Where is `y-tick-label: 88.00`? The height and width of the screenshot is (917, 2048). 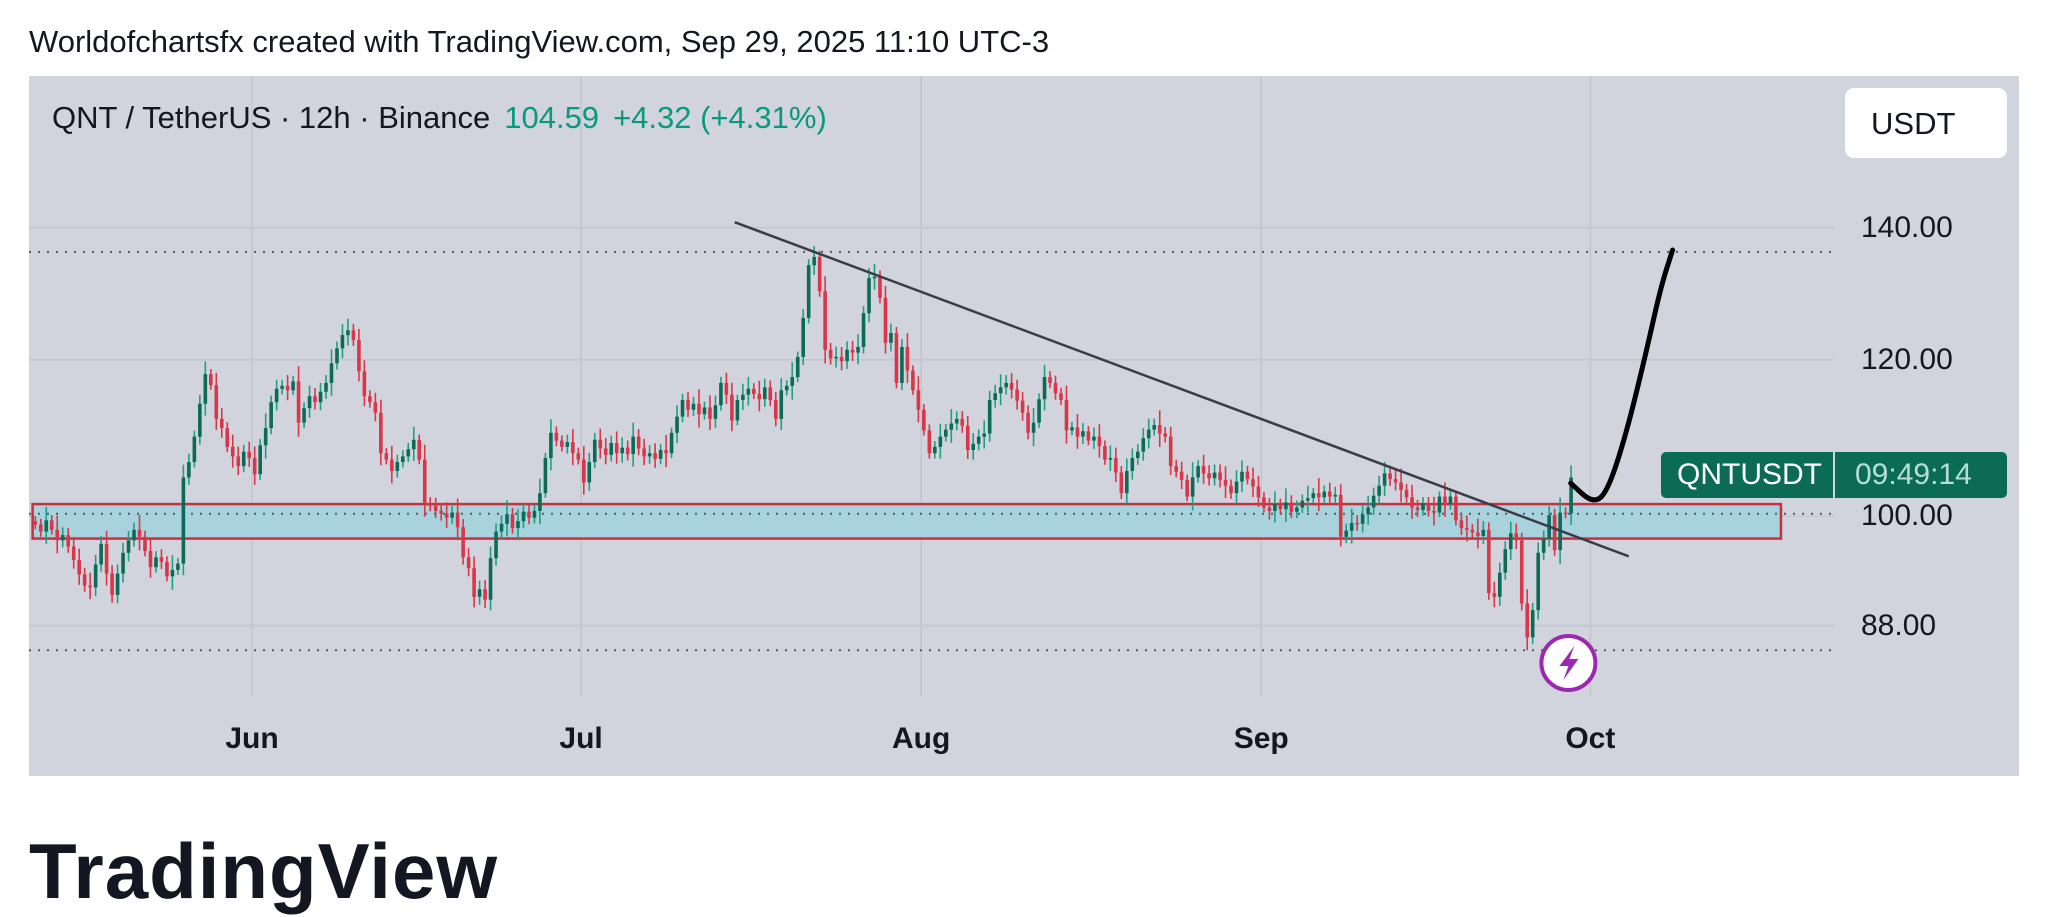 y-tick-label: 88.00 is located at coordinates (1899, 625).